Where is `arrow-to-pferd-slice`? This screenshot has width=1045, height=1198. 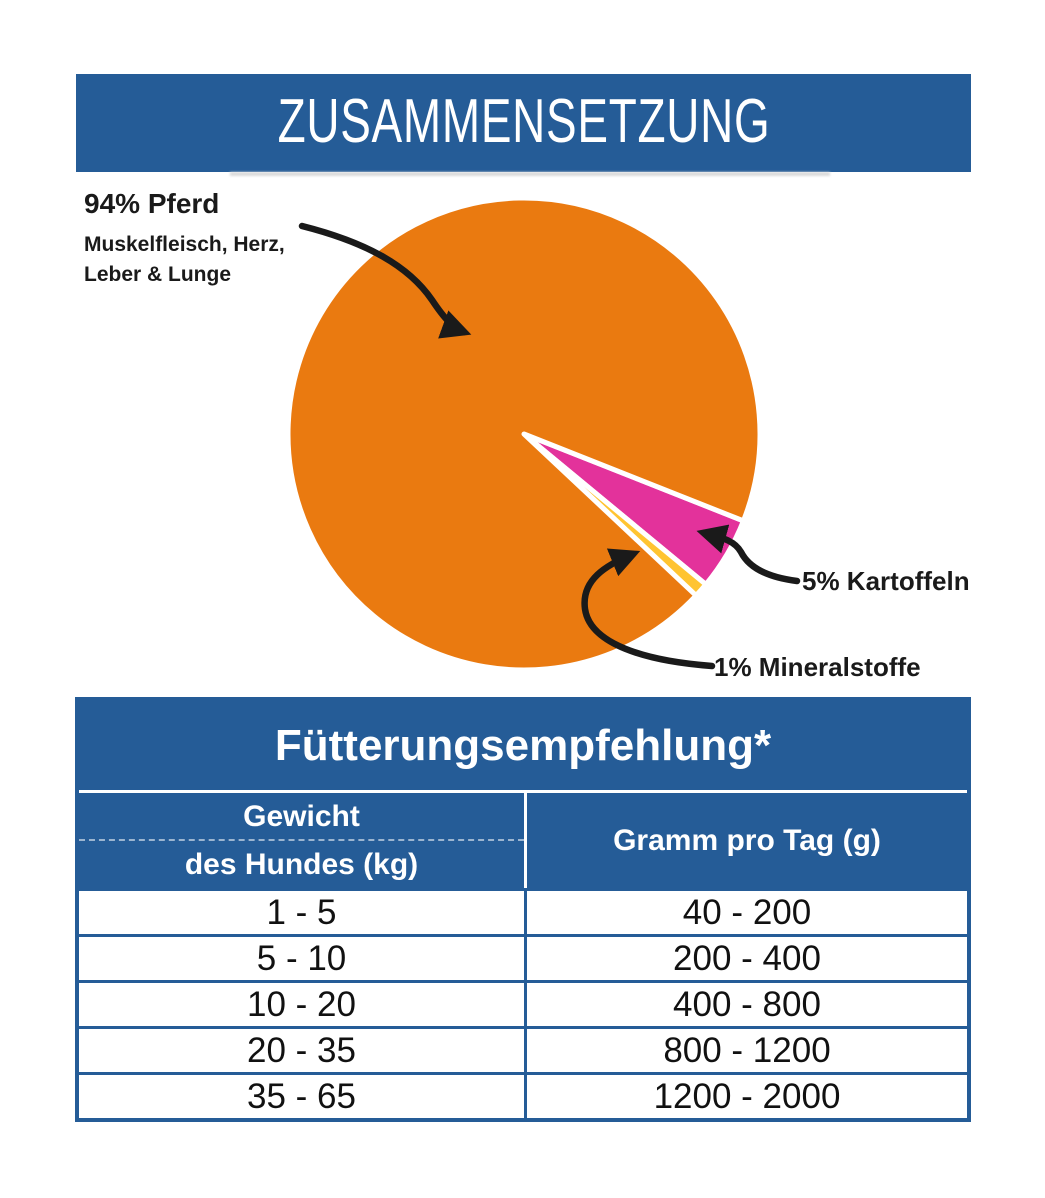
arrow-to-pferd-slice is located at coordinates (385, 280).